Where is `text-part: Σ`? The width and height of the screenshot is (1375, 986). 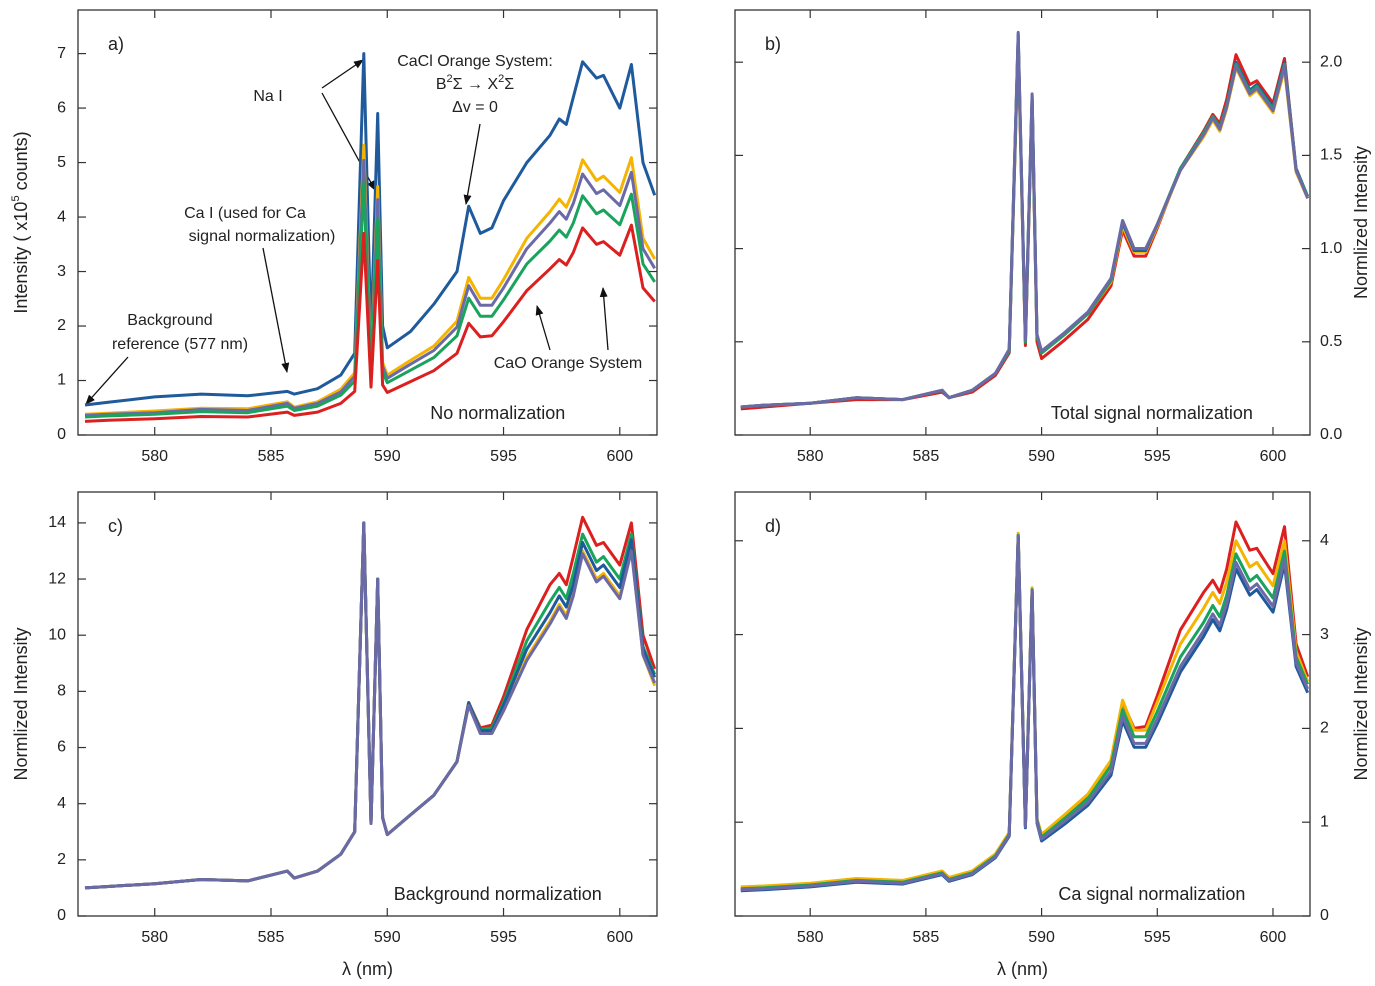
text-part: Σ is located at coordinates (509, 84).